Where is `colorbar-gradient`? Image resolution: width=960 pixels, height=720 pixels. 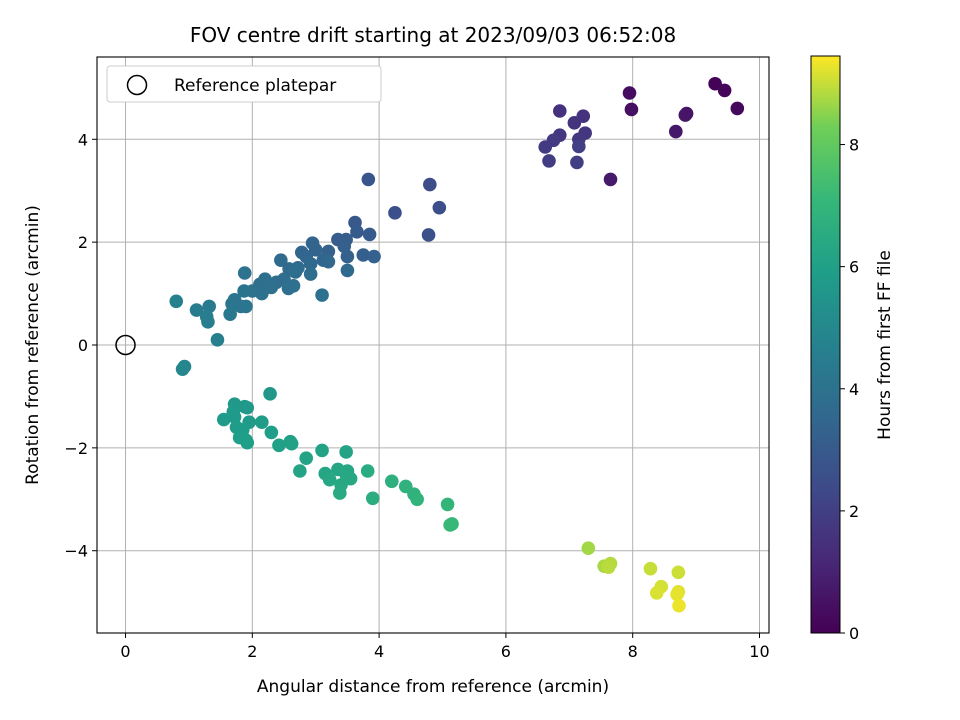
colorbar-gradient is located at coordinates (825, 344).